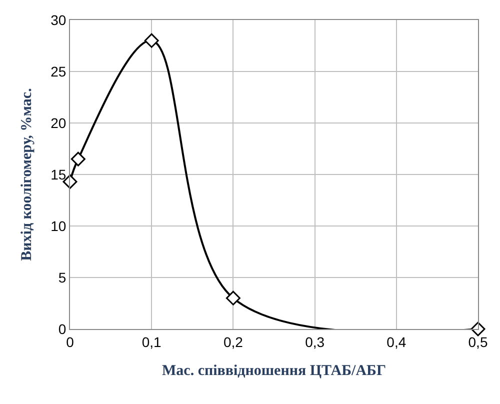  What do you see at coordinates (26, 174) in the screenshot?
I see `y-axis-title: Вихід коолігомеру, %мас.` at bounding box center [26, 174].